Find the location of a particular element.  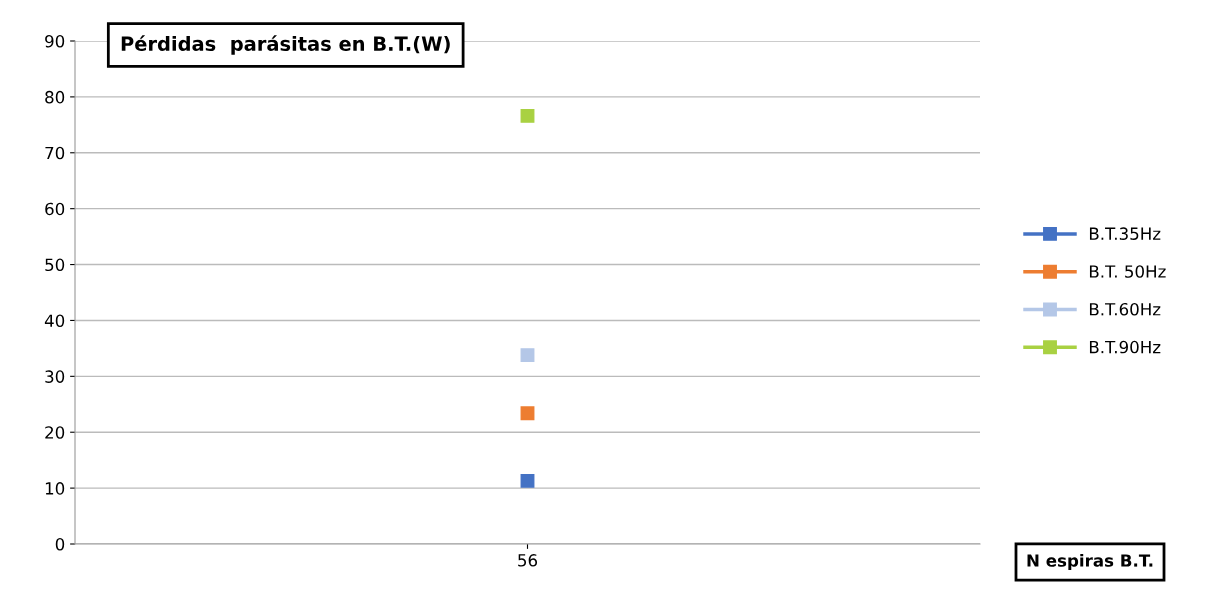

y-tick-label: 0 is located at coordinates (60, 544).